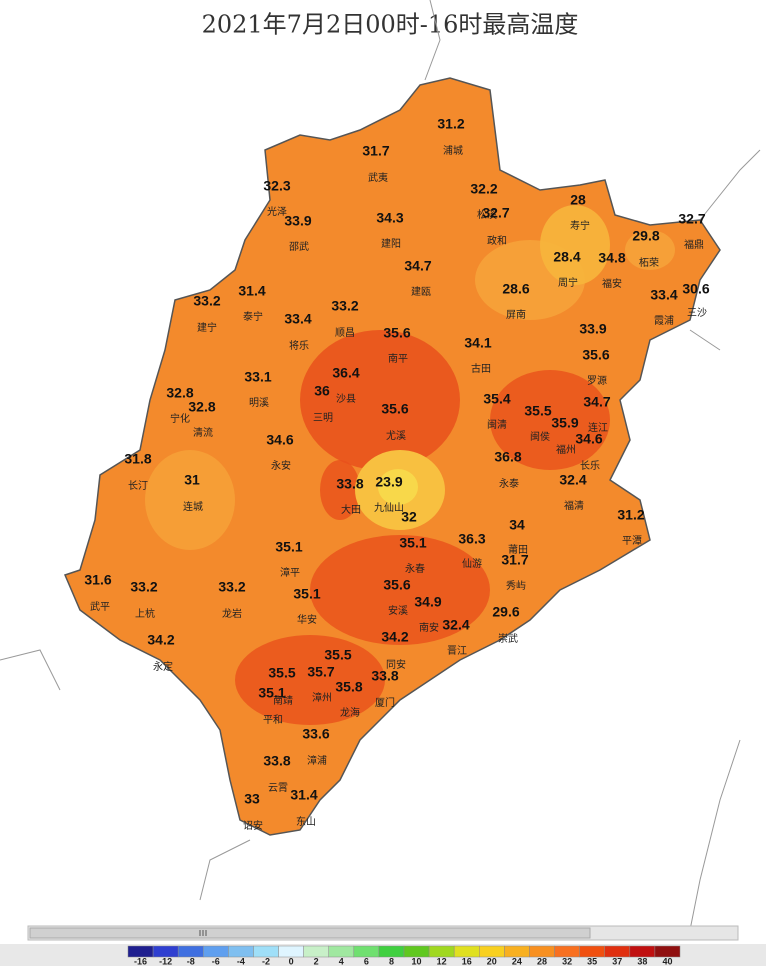  Describe the element at coordinates (389, 507) in the screenshot. I see `place-name: 九仙山` at that location.